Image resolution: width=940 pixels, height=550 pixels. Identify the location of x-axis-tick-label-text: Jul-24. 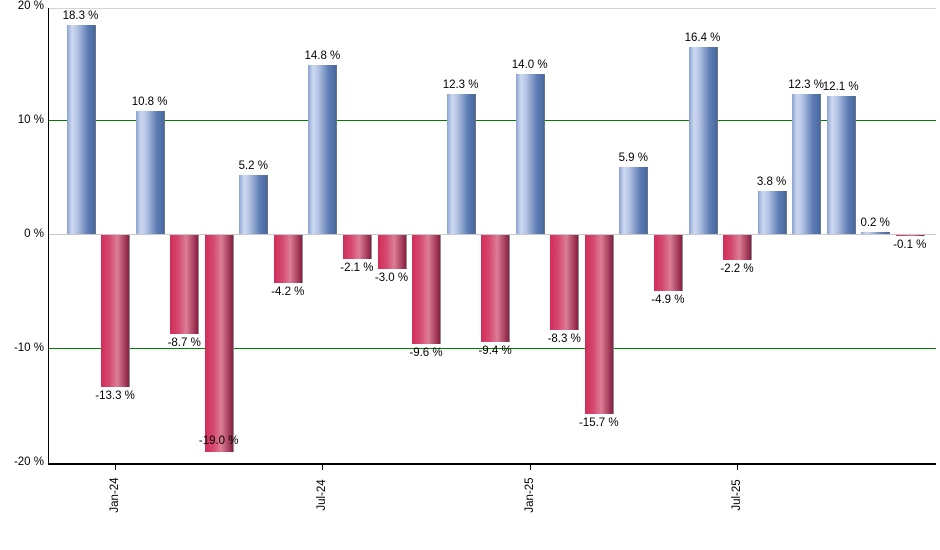
(322, 495).